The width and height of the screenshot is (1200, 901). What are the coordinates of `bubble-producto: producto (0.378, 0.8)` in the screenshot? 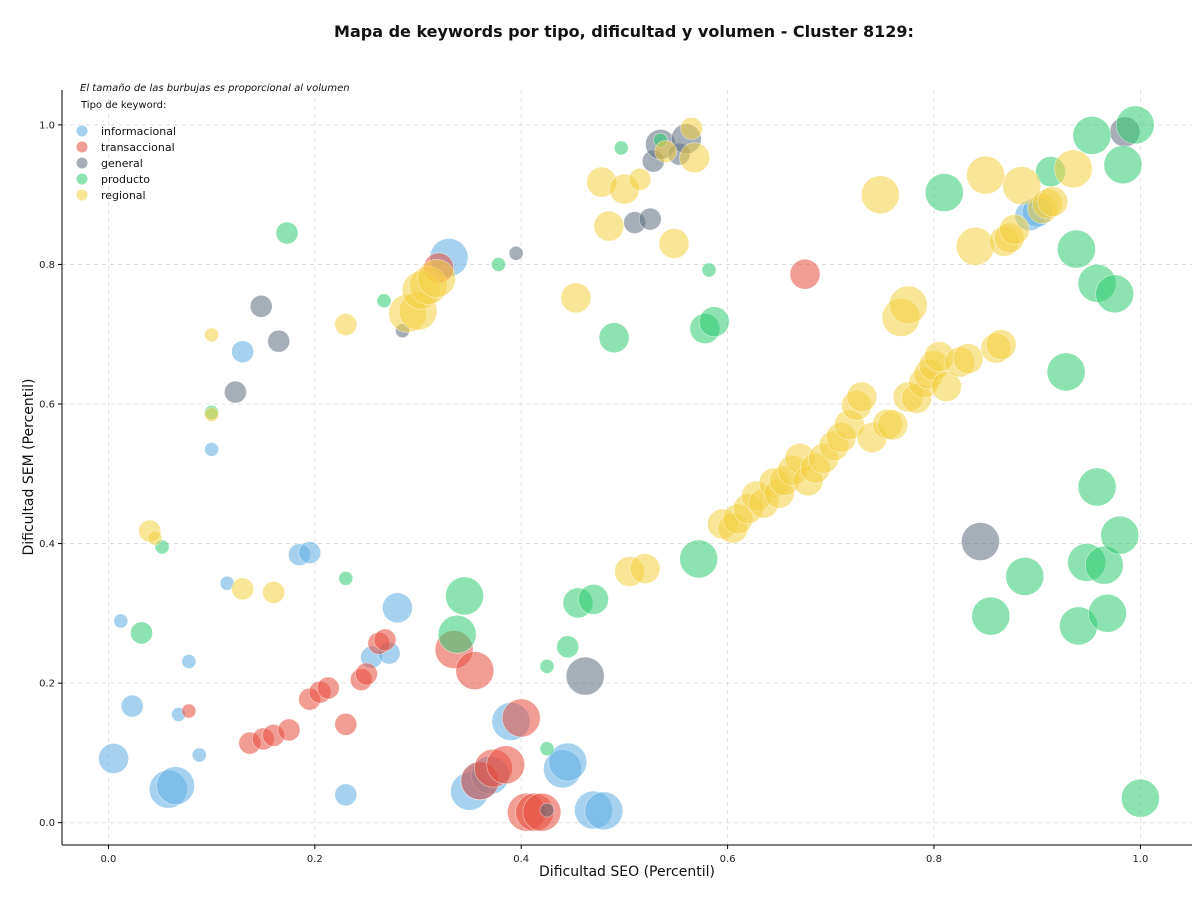 It's located at (498, 264).